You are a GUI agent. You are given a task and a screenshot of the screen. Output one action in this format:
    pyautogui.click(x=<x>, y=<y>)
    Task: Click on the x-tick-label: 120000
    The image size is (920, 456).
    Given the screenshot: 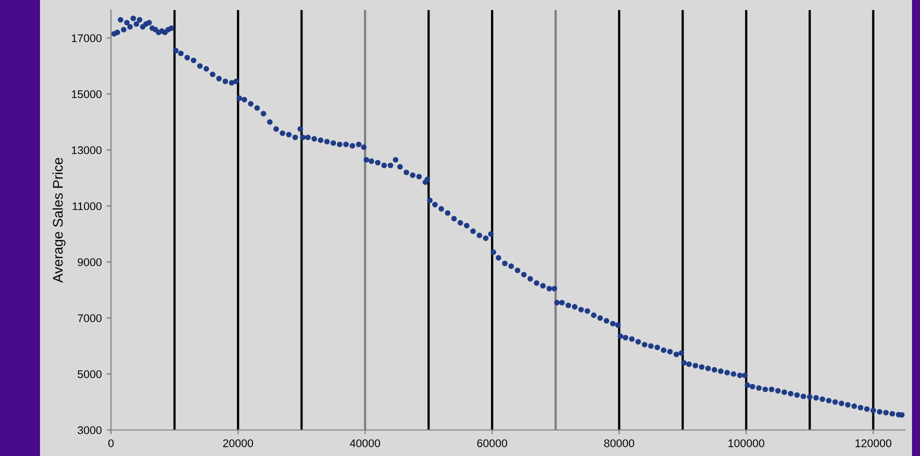 What is the action you would take?
    pyautogui.click(x=874, y=443)
    